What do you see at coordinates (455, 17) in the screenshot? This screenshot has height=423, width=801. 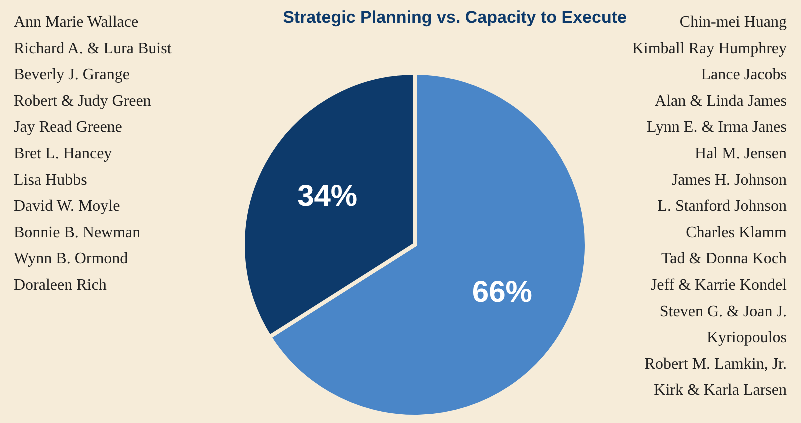 I see `chart-title: Strategic Planning vs. Capacity to Execute` at bounding box center [455, 17].